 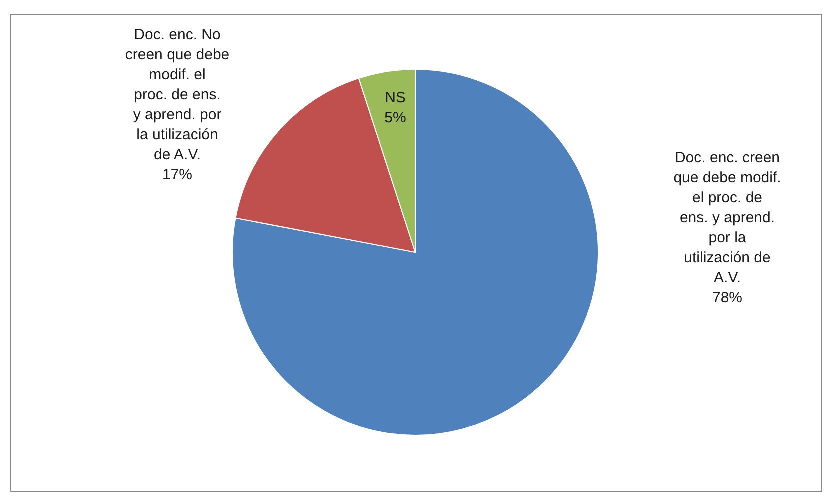 I want to click on slice-label: NS, so click(x=395, y=98).